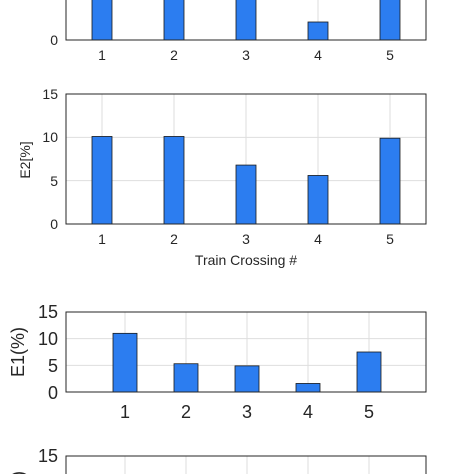 Image resolution: width=474 pixels, height=474 pixels. Describe the element at coordinates (48, 352) in the screenshot. I see `panel-3-yticks: 0 5 10 15` at that location.